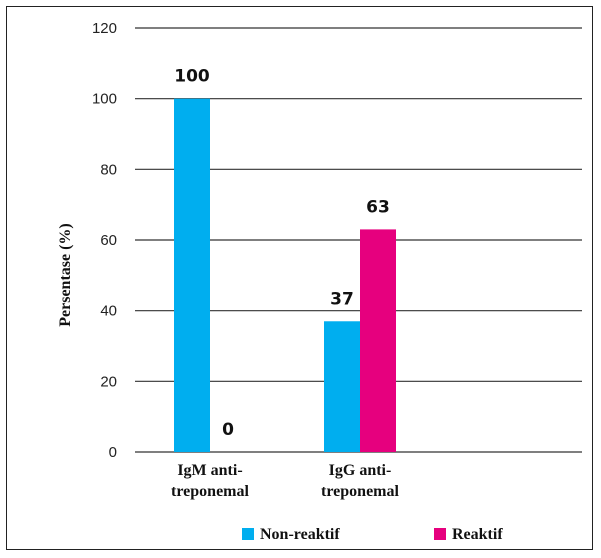  I want to click on data-label: 100, so click(192, 77).